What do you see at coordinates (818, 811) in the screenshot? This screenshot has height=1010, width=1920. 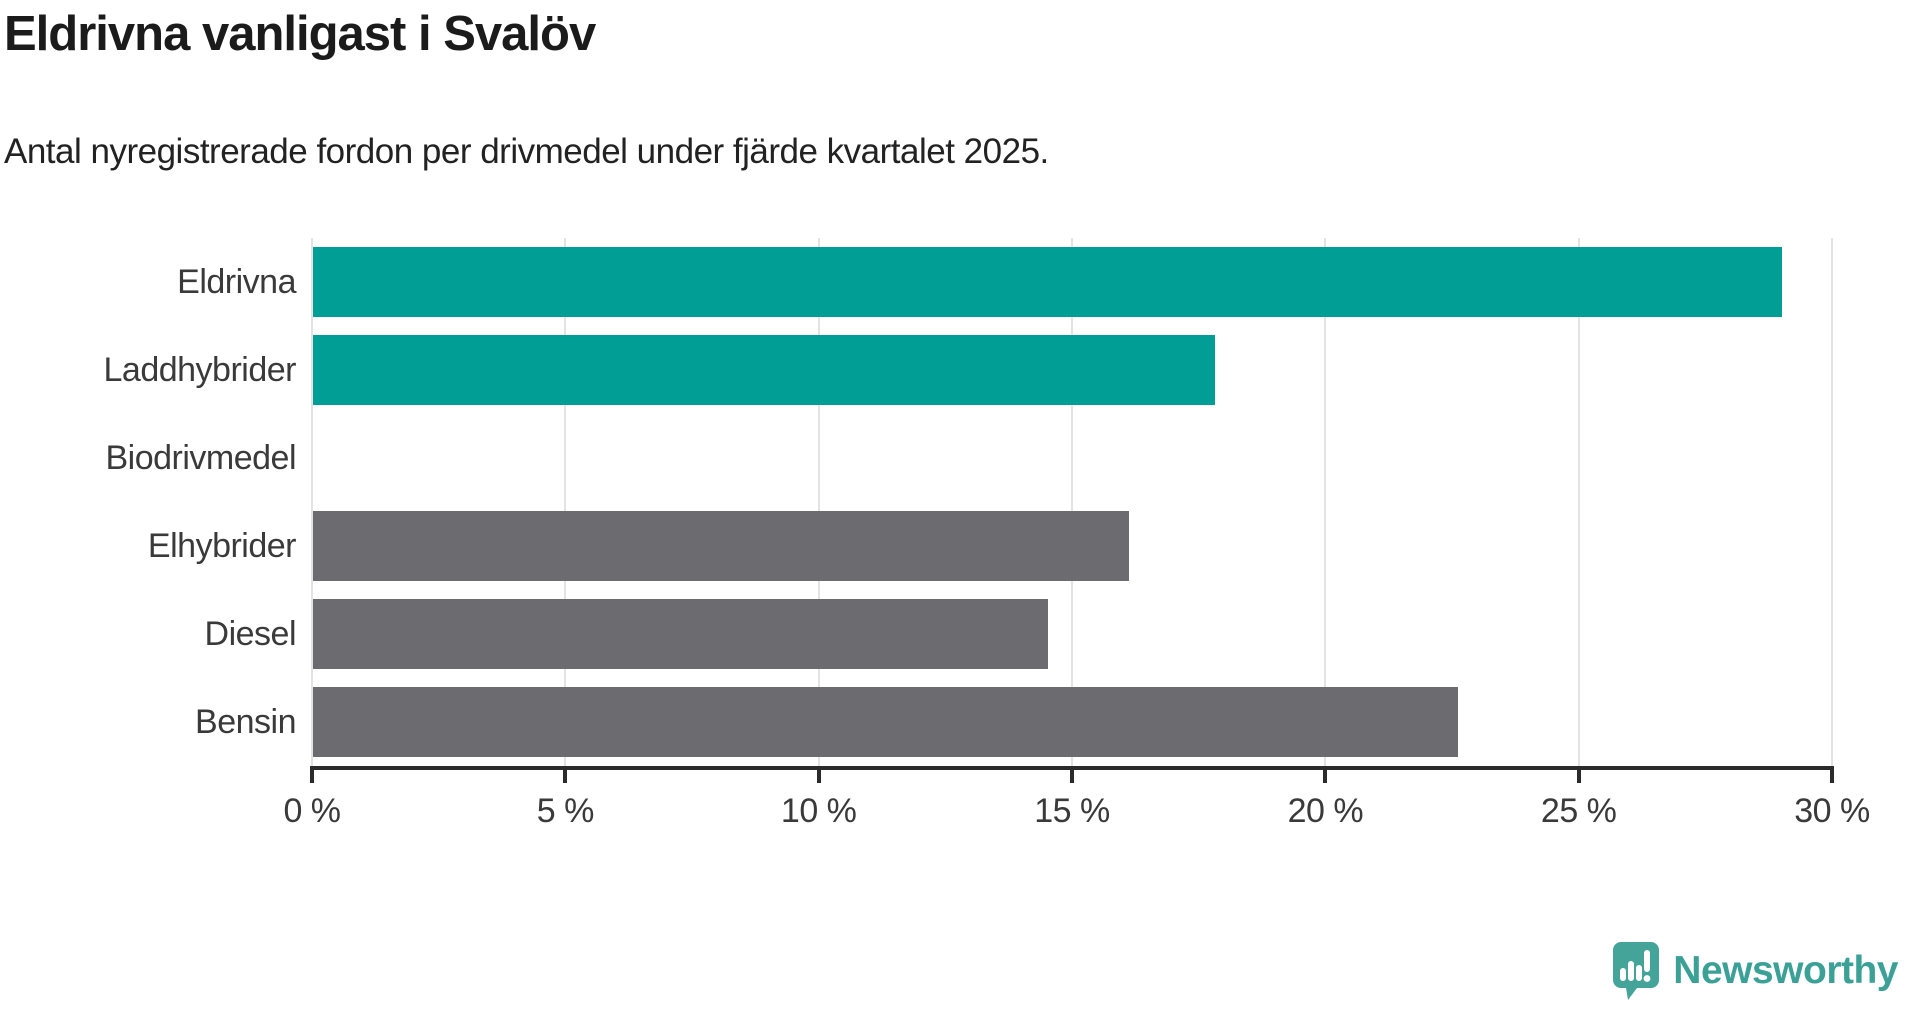 I see `x-axis-tick-label: 10 %` at bounding box center [818, 811].